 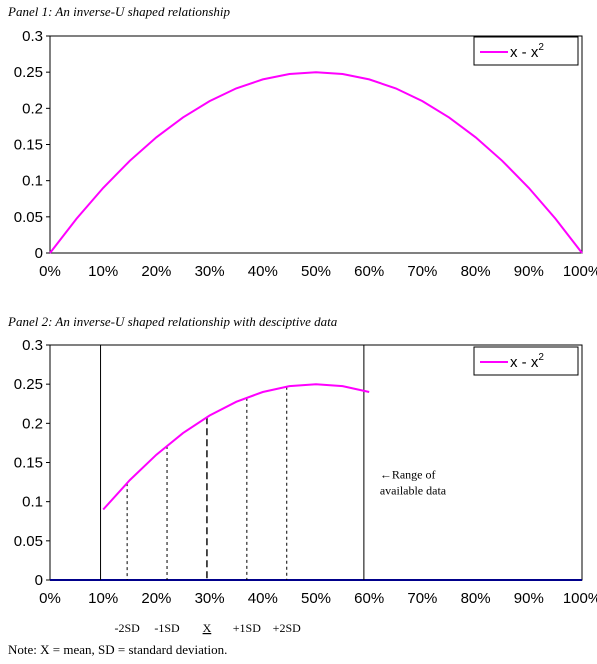 I want to click on sd-marker-label: -2SD, so click(x=127, y=628).